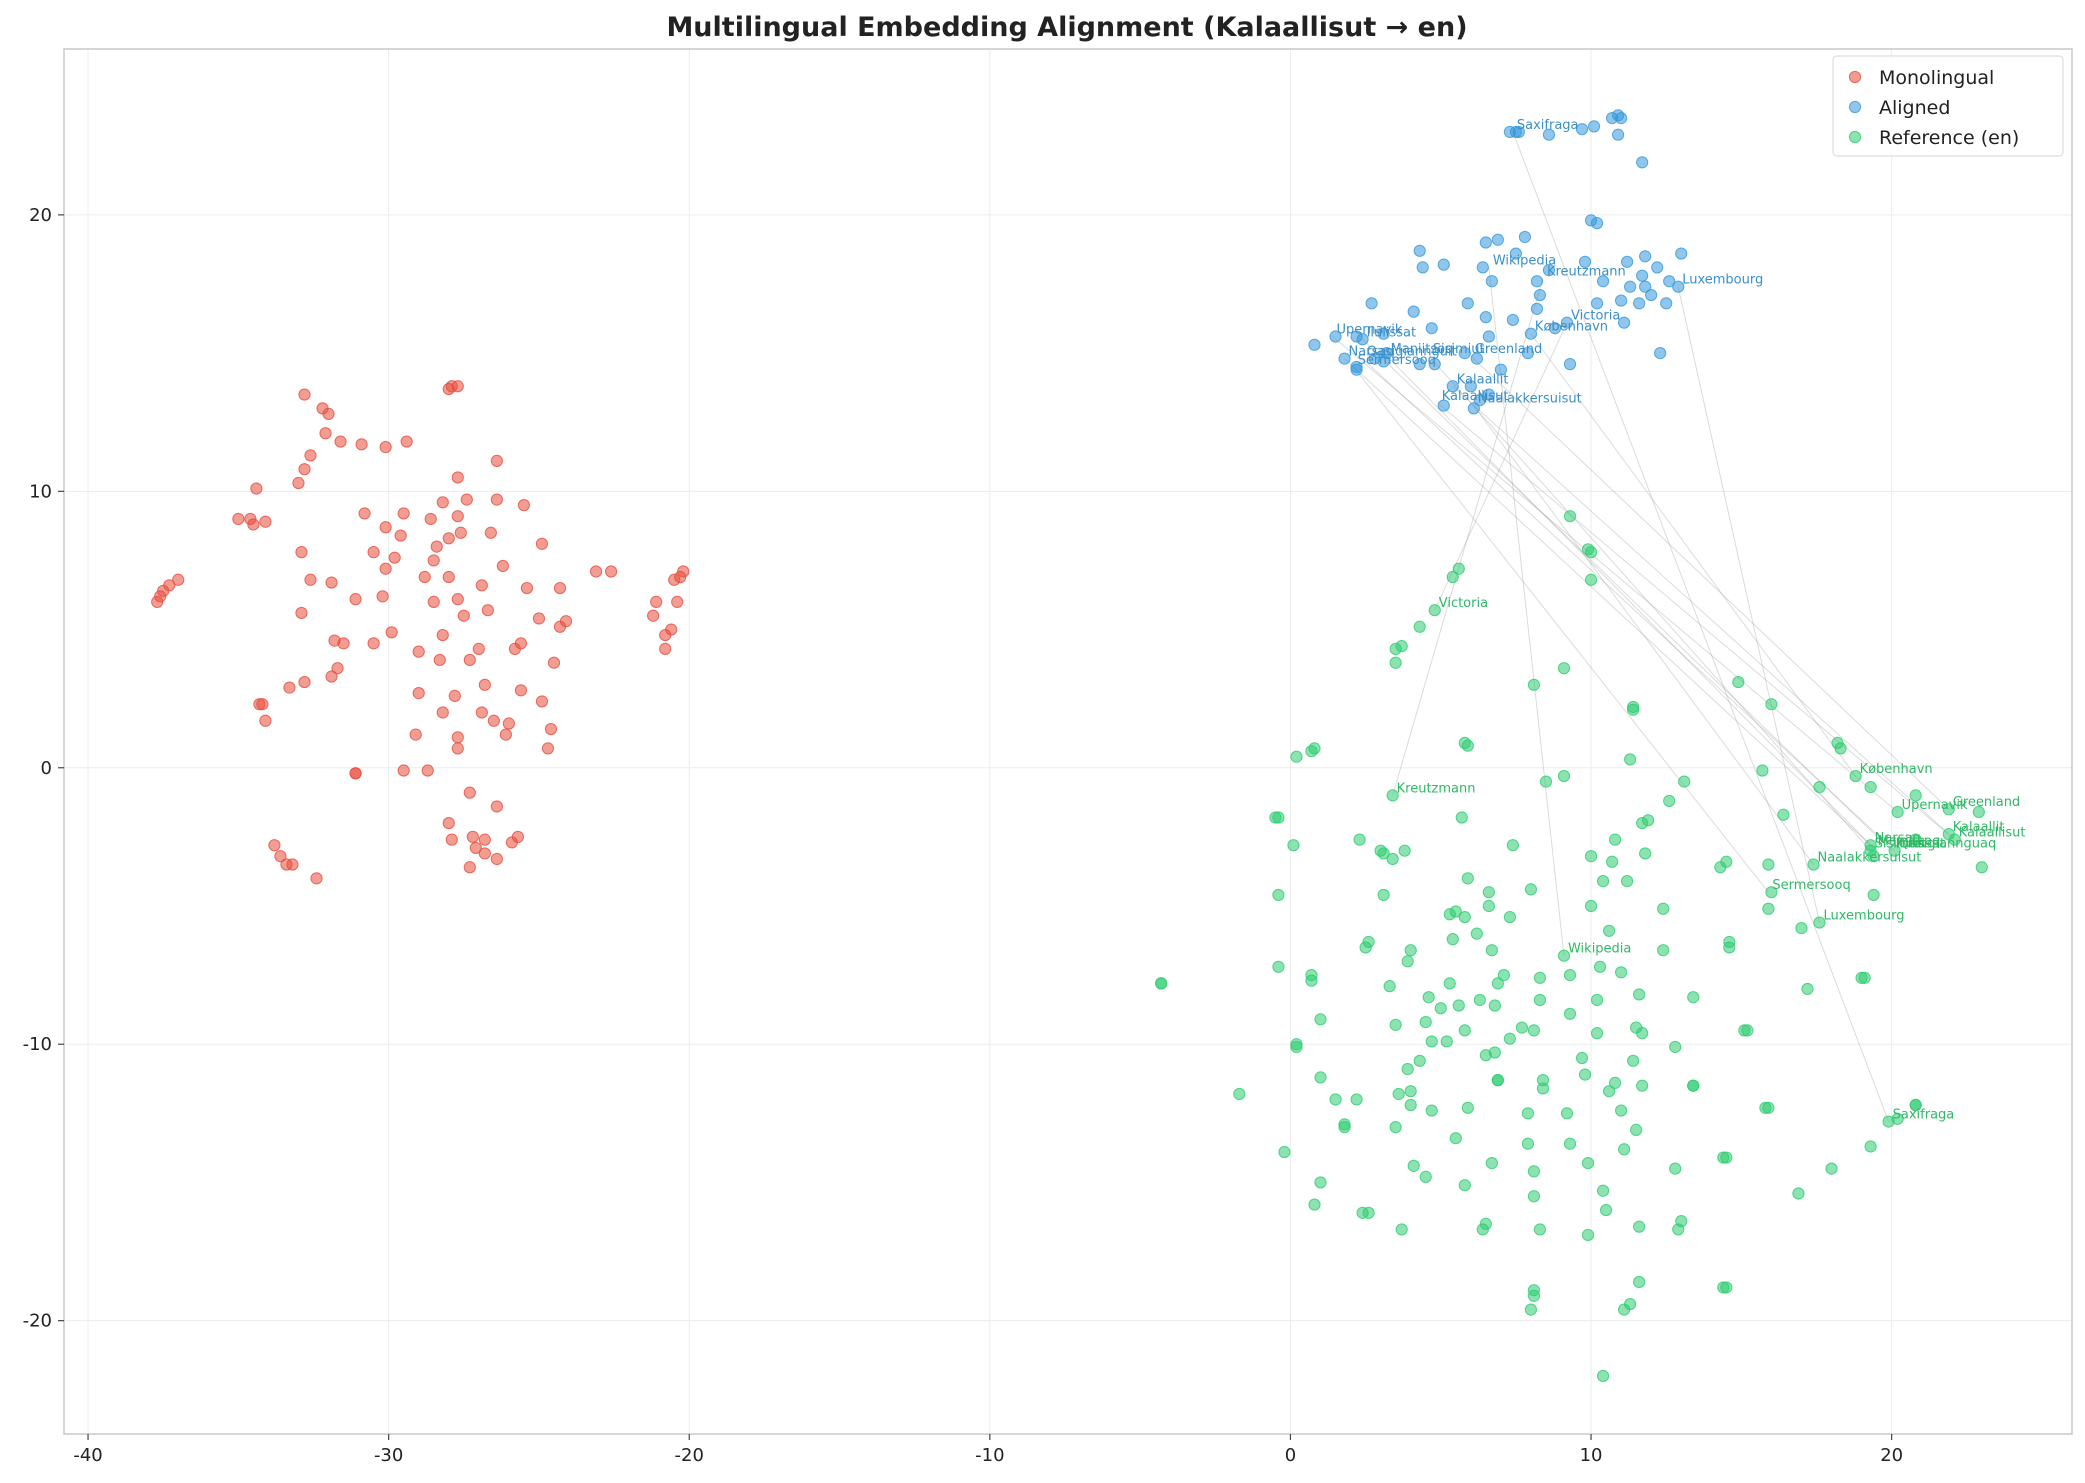 This screenshot has width=2085, height=1483. What do you see at coordinates (1397, 360) in the screenshot?
I see `point-label: Sermersooq` at bounding box center [1397, 360].